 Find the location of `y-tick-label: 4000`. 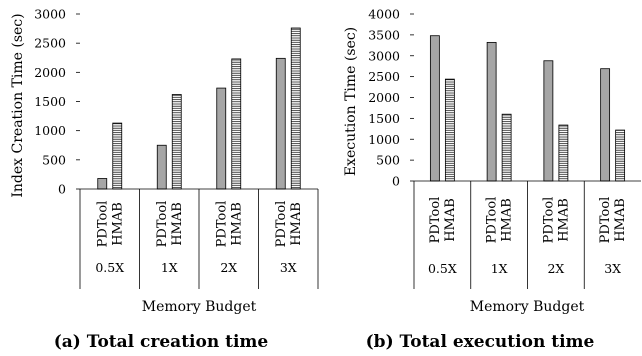

y-tick-label: 4000 is located at coordinates (384, 14).